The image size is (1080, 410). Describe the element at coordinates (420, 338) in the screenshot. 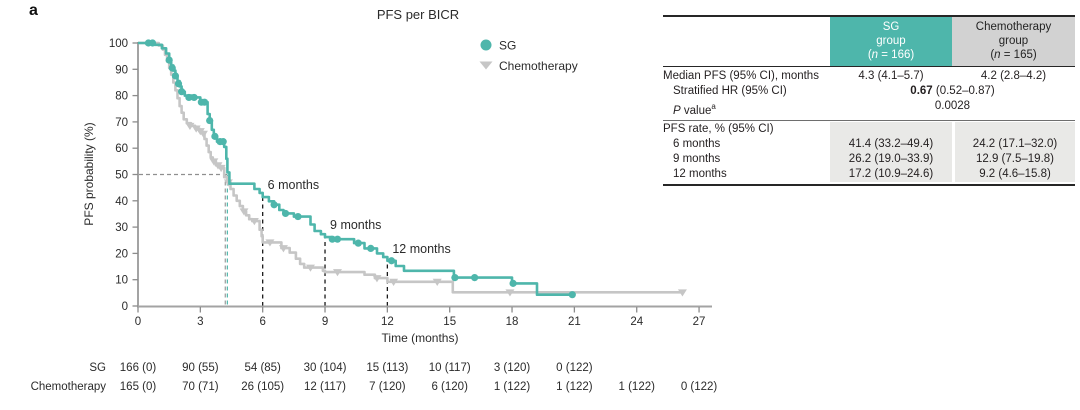

I see `x-axis-label: Time (months)` at that location.